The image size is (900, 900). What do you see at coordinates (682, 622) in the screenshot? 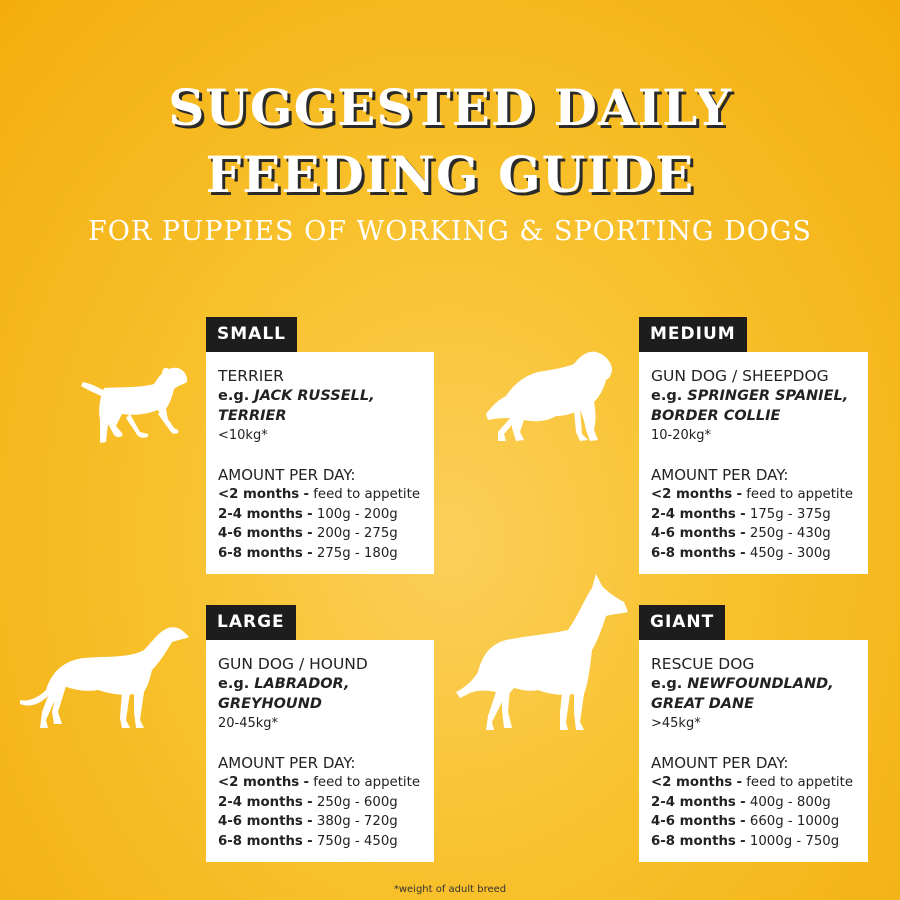
I see `size-tag-giant: GIANT` at bounding box center [682, 622].